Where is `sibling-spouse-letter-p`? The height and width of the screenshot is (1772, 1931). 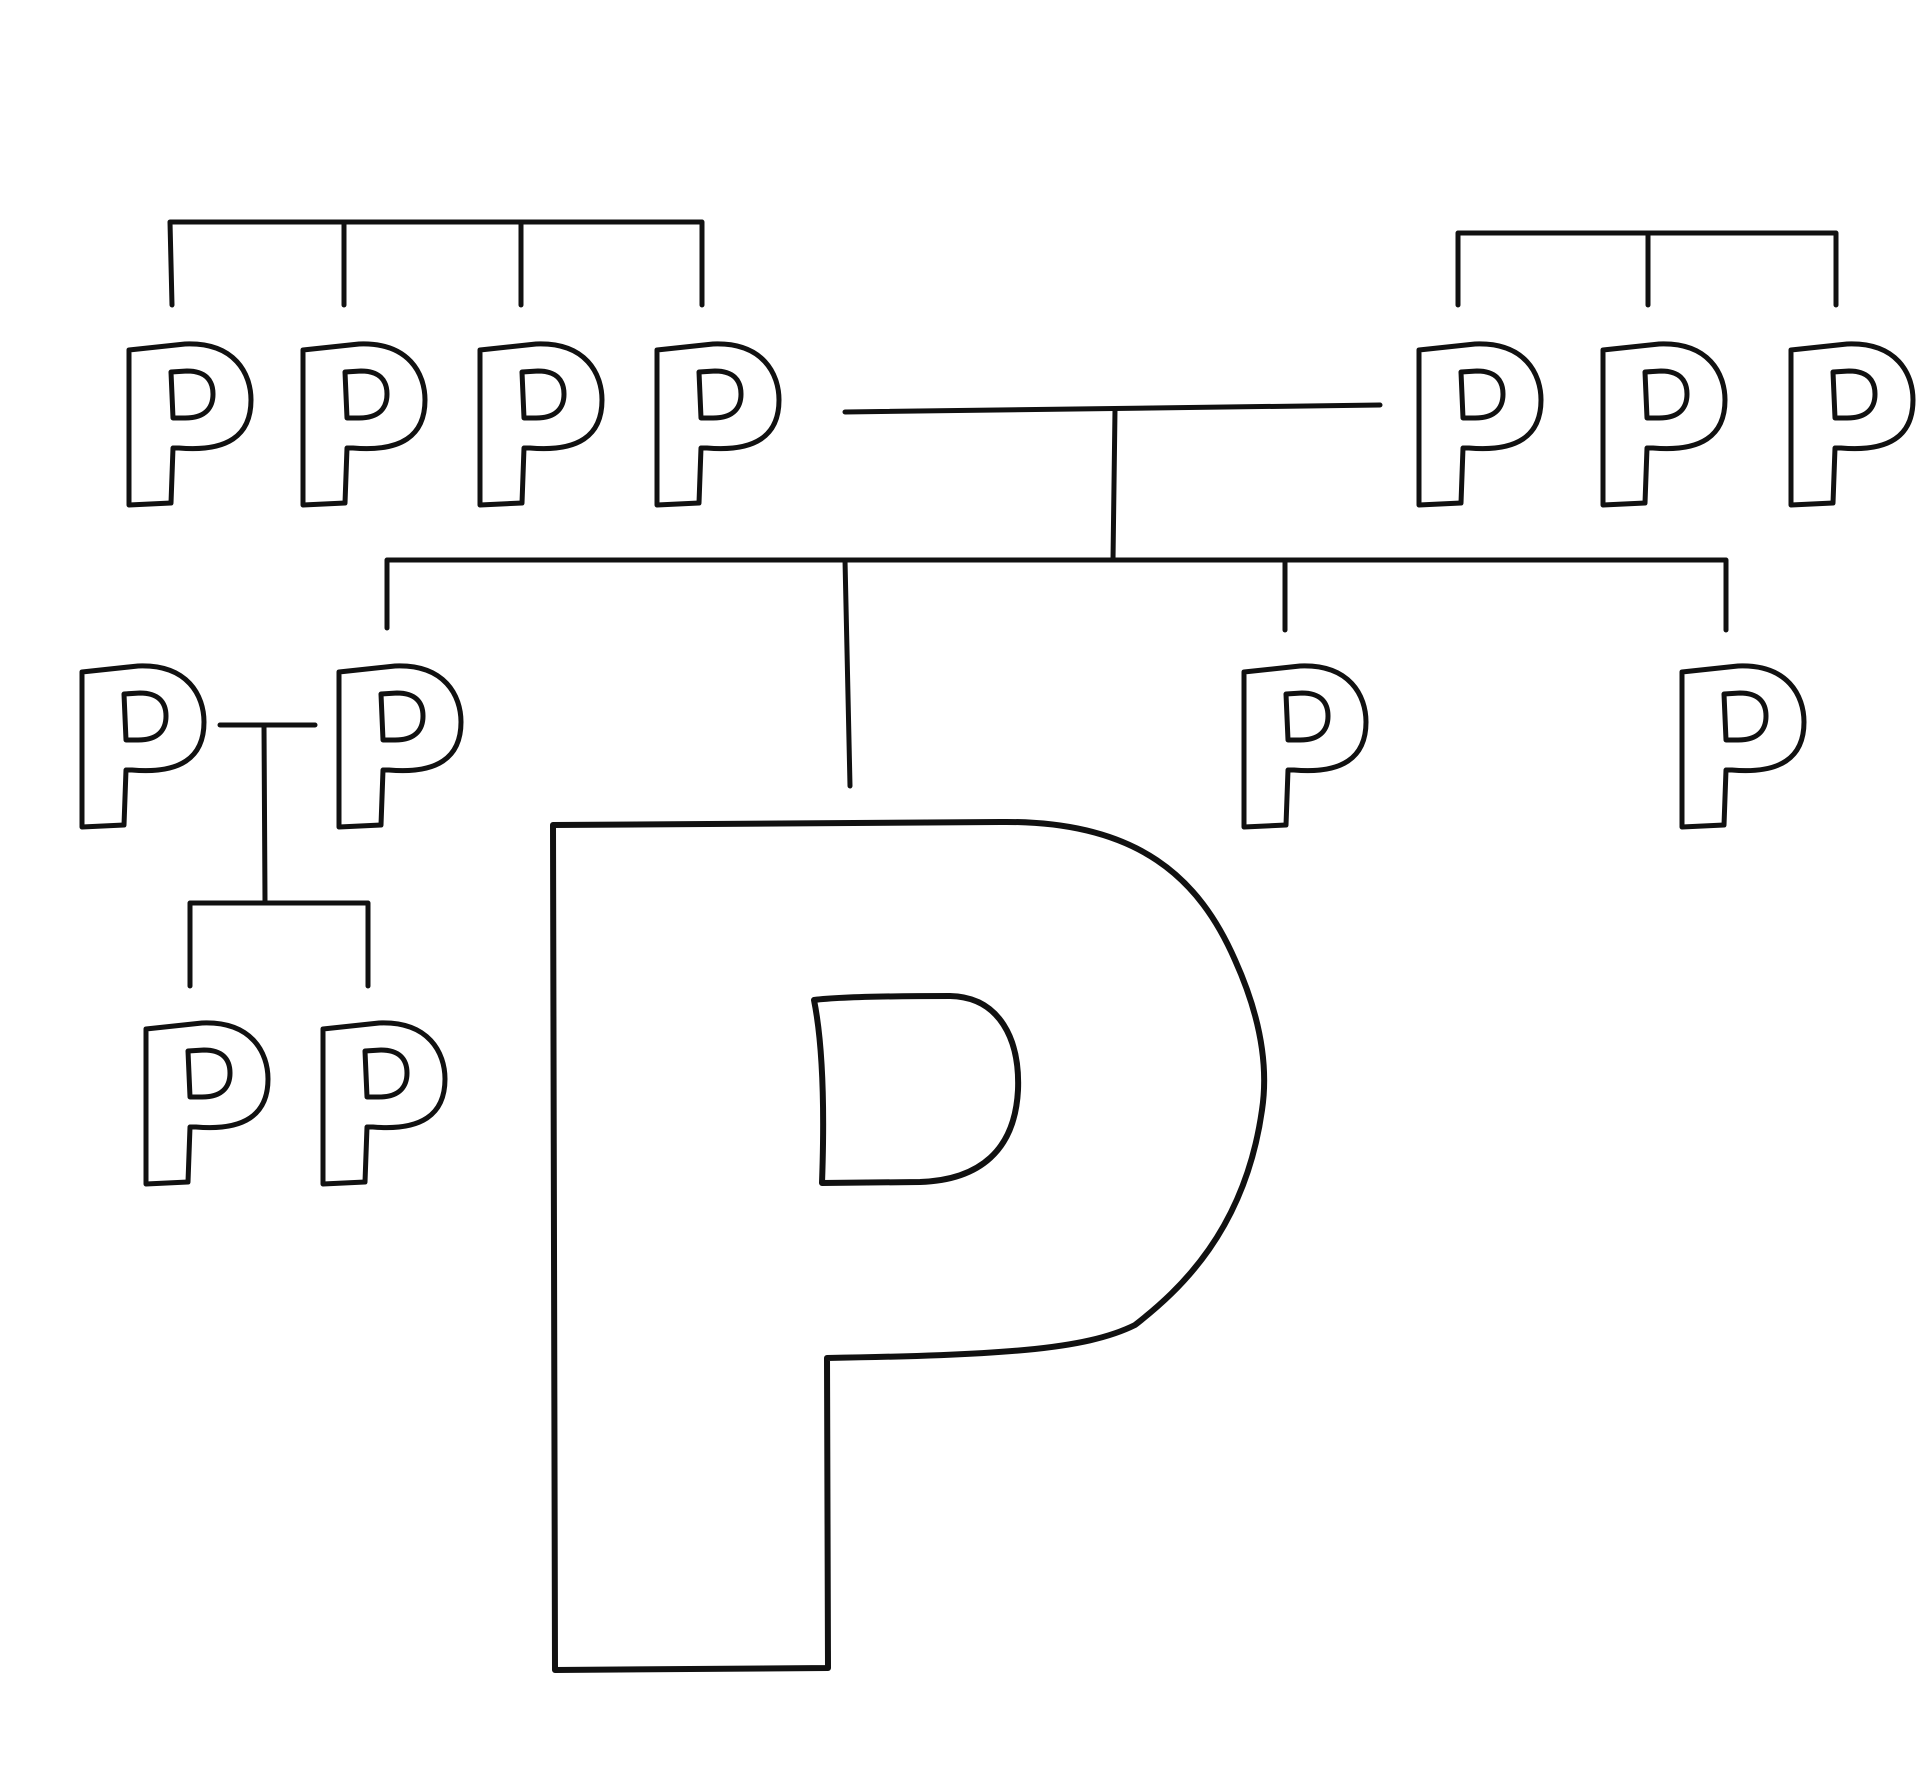
sibling-spouse-letter-p is located at coordinates (143, 746).